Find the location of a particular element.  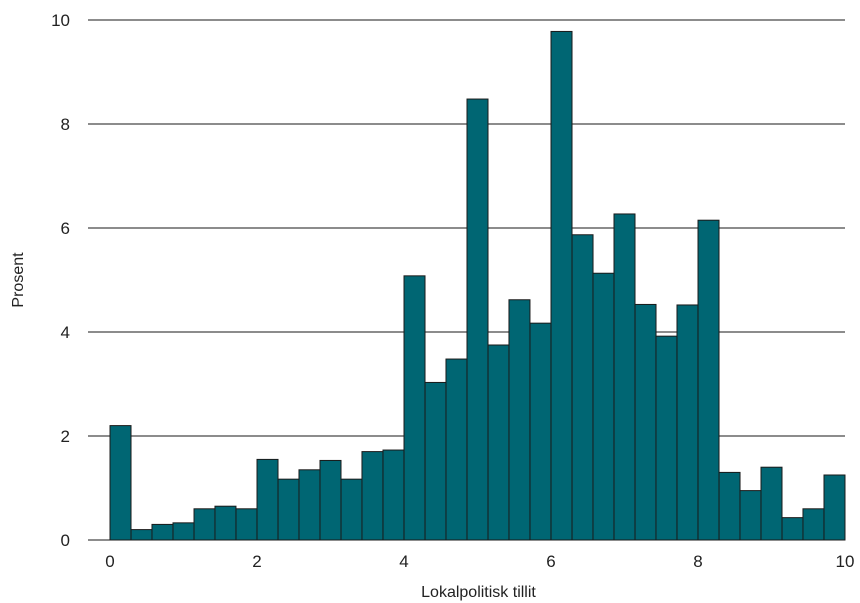

y-tick-label-4: 8 is located at coordinates (65, 124).